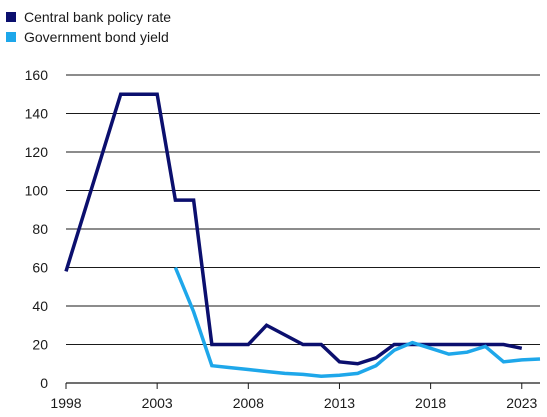 This screenshot has height=417, width=547. I want to click on y-tick-label: 20, so click(40, 345).